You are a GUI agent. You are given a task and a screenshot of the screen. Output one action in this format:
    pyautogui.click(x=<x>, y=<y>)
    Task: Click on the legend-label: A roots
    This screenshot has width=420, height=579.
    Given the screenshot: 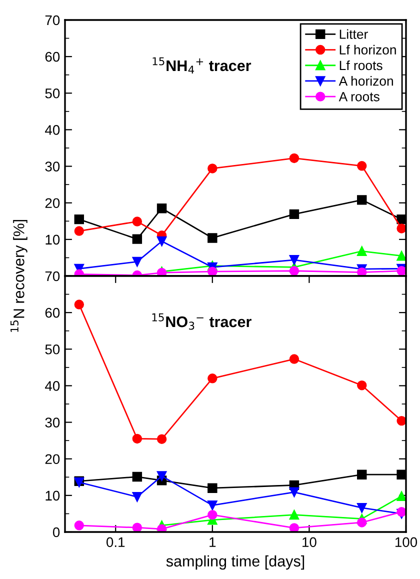 What is the action you would take?
    pyautogui.click(x=359, y=97)
    